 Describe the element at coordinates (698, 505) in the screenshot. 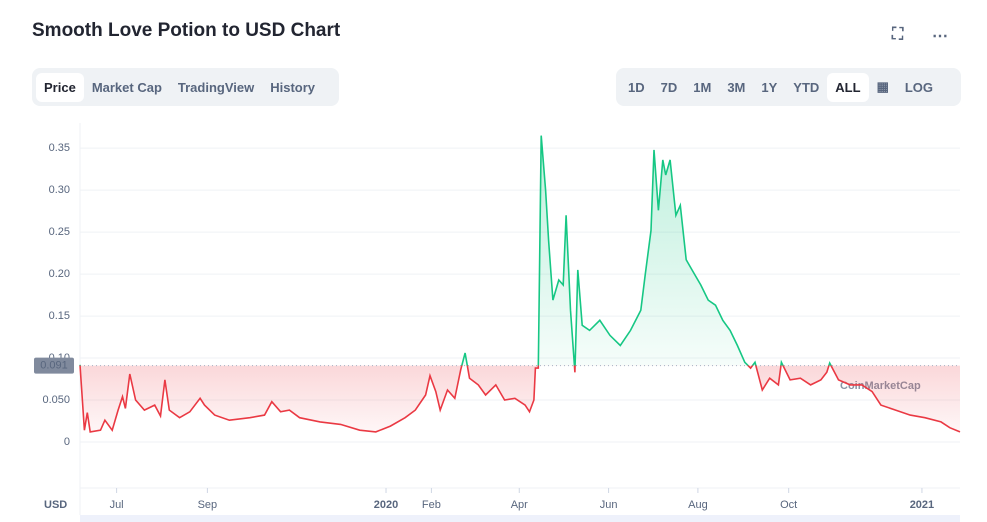

I see `x-tick-label: Aug` at that location.